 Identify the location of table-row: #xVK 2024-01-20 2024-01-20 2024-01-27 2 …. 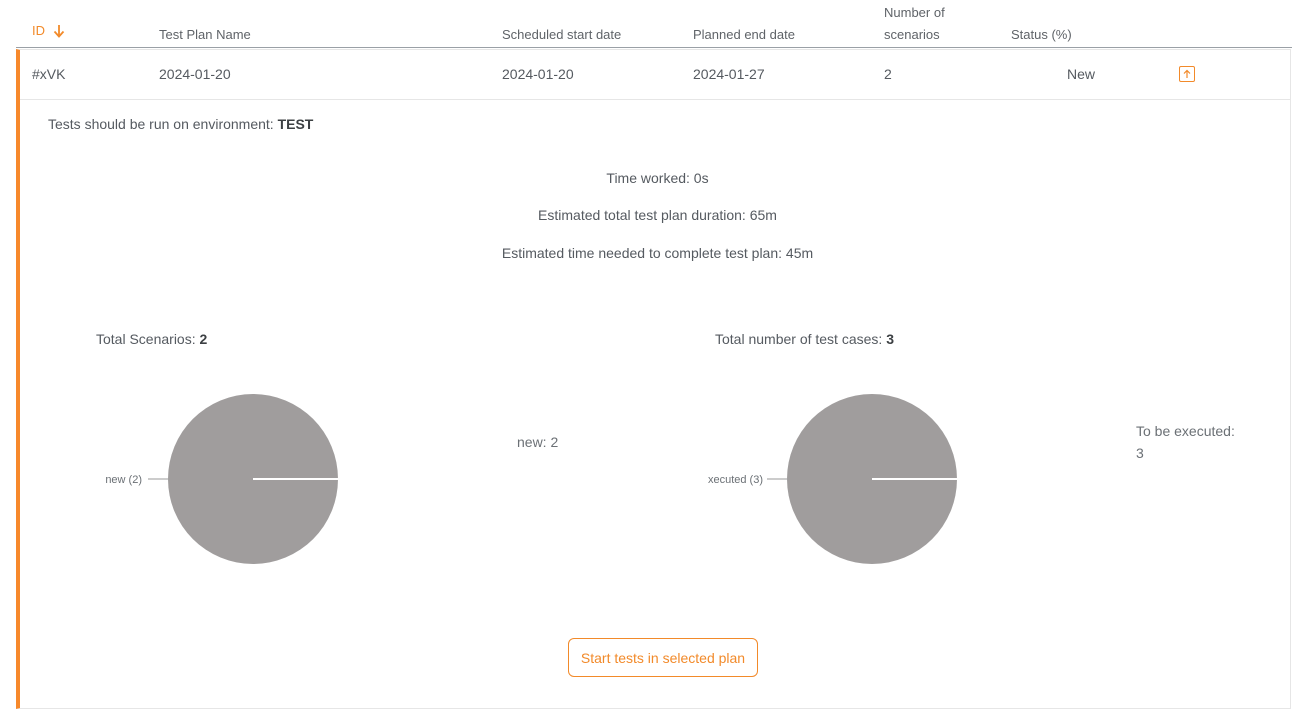
(655, 75).